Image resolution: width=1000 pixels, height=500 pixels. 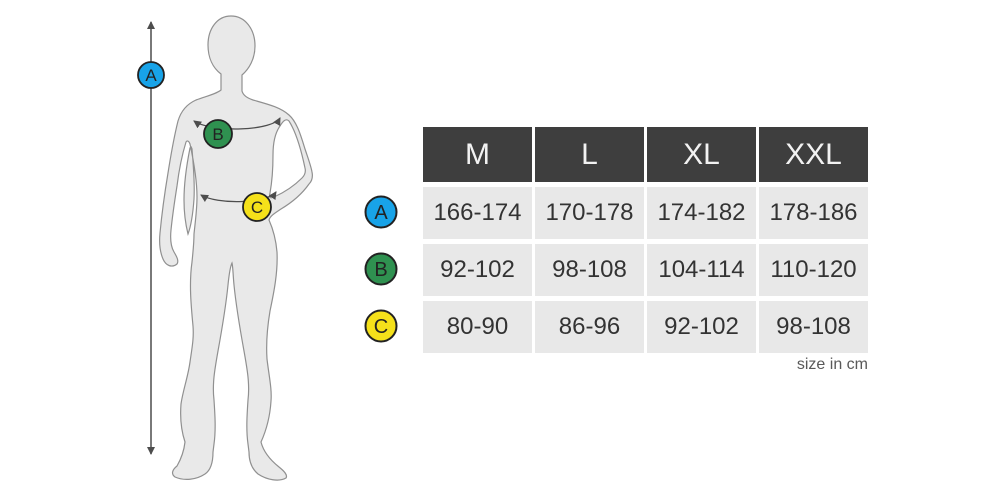 I want to click on legend-marker-a-label: A, so click(x=381, y=213).